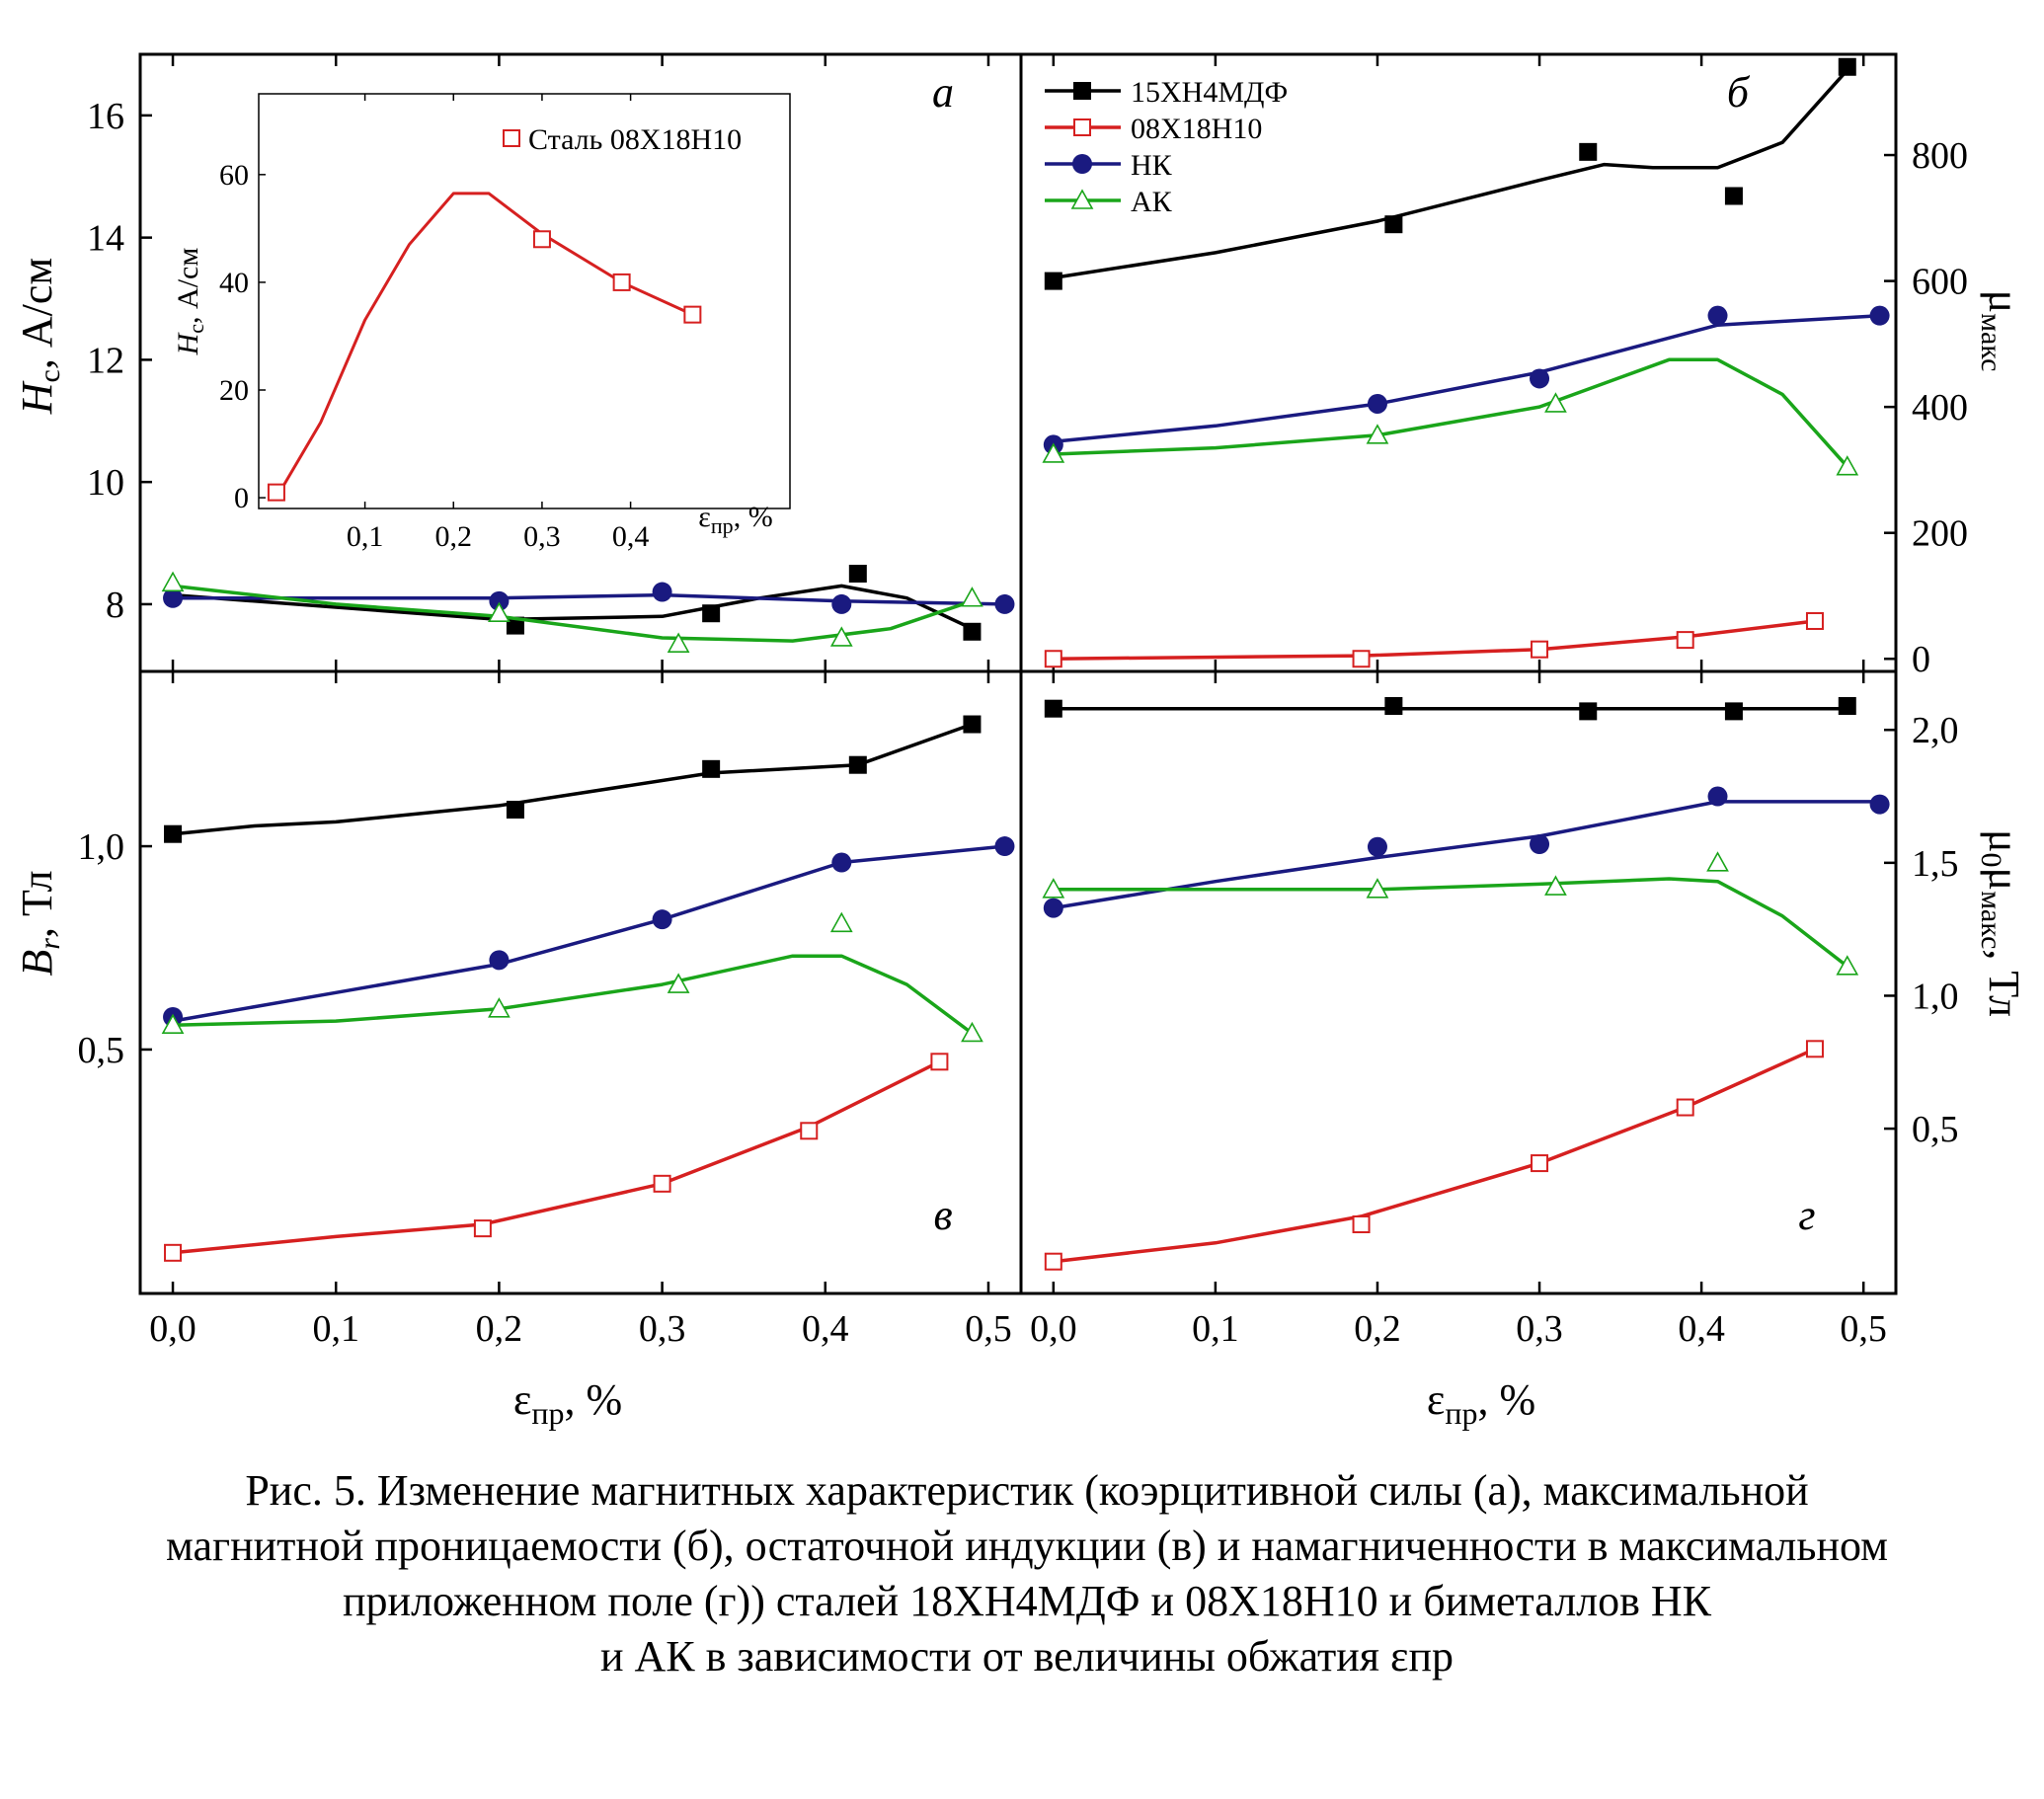  What do you see at coordinates (1459, 982) in the screenshot?
I see `panel-g` at bounding box center [1459, 982].